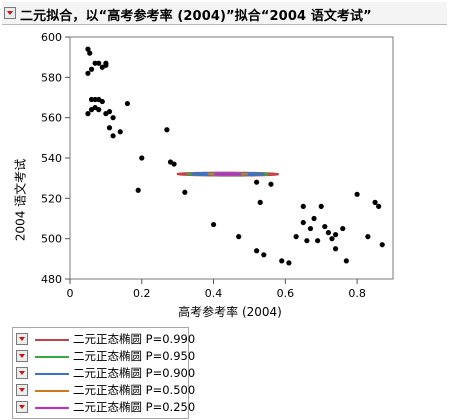  Describe the element at coordinates (230, 312) in the screenshot. I see `x-axis-label: 高考参考率 (2004)` at that location.